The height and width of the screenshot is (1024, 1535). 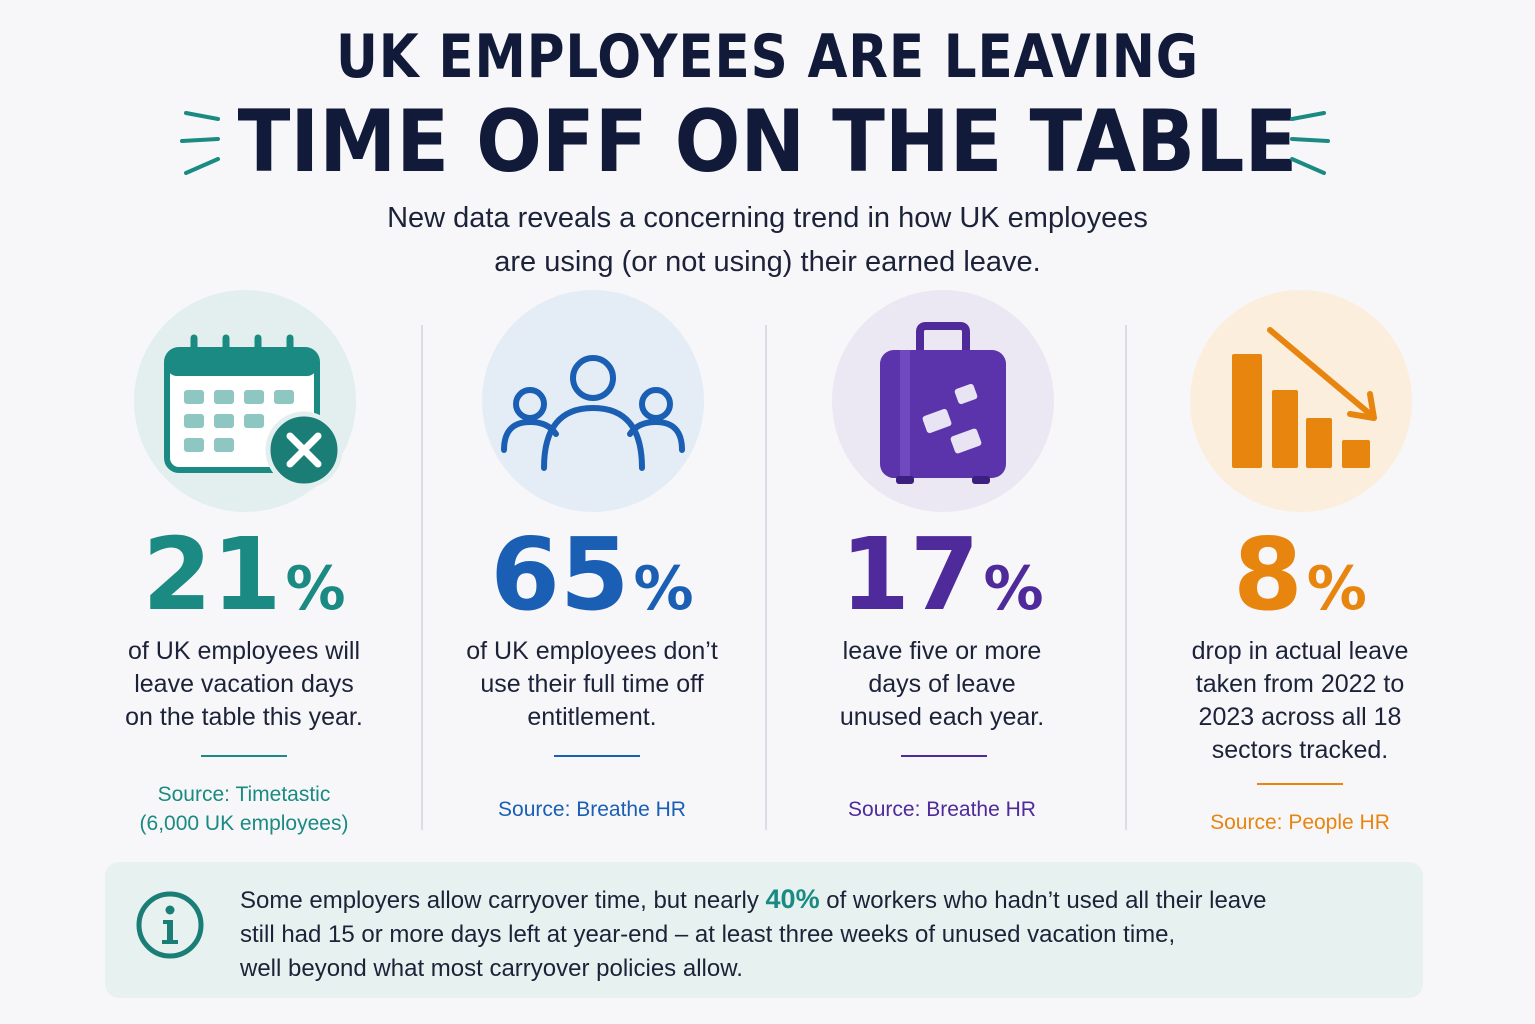 I want to click on stat-number: 8, so click(x=1268, y=574).